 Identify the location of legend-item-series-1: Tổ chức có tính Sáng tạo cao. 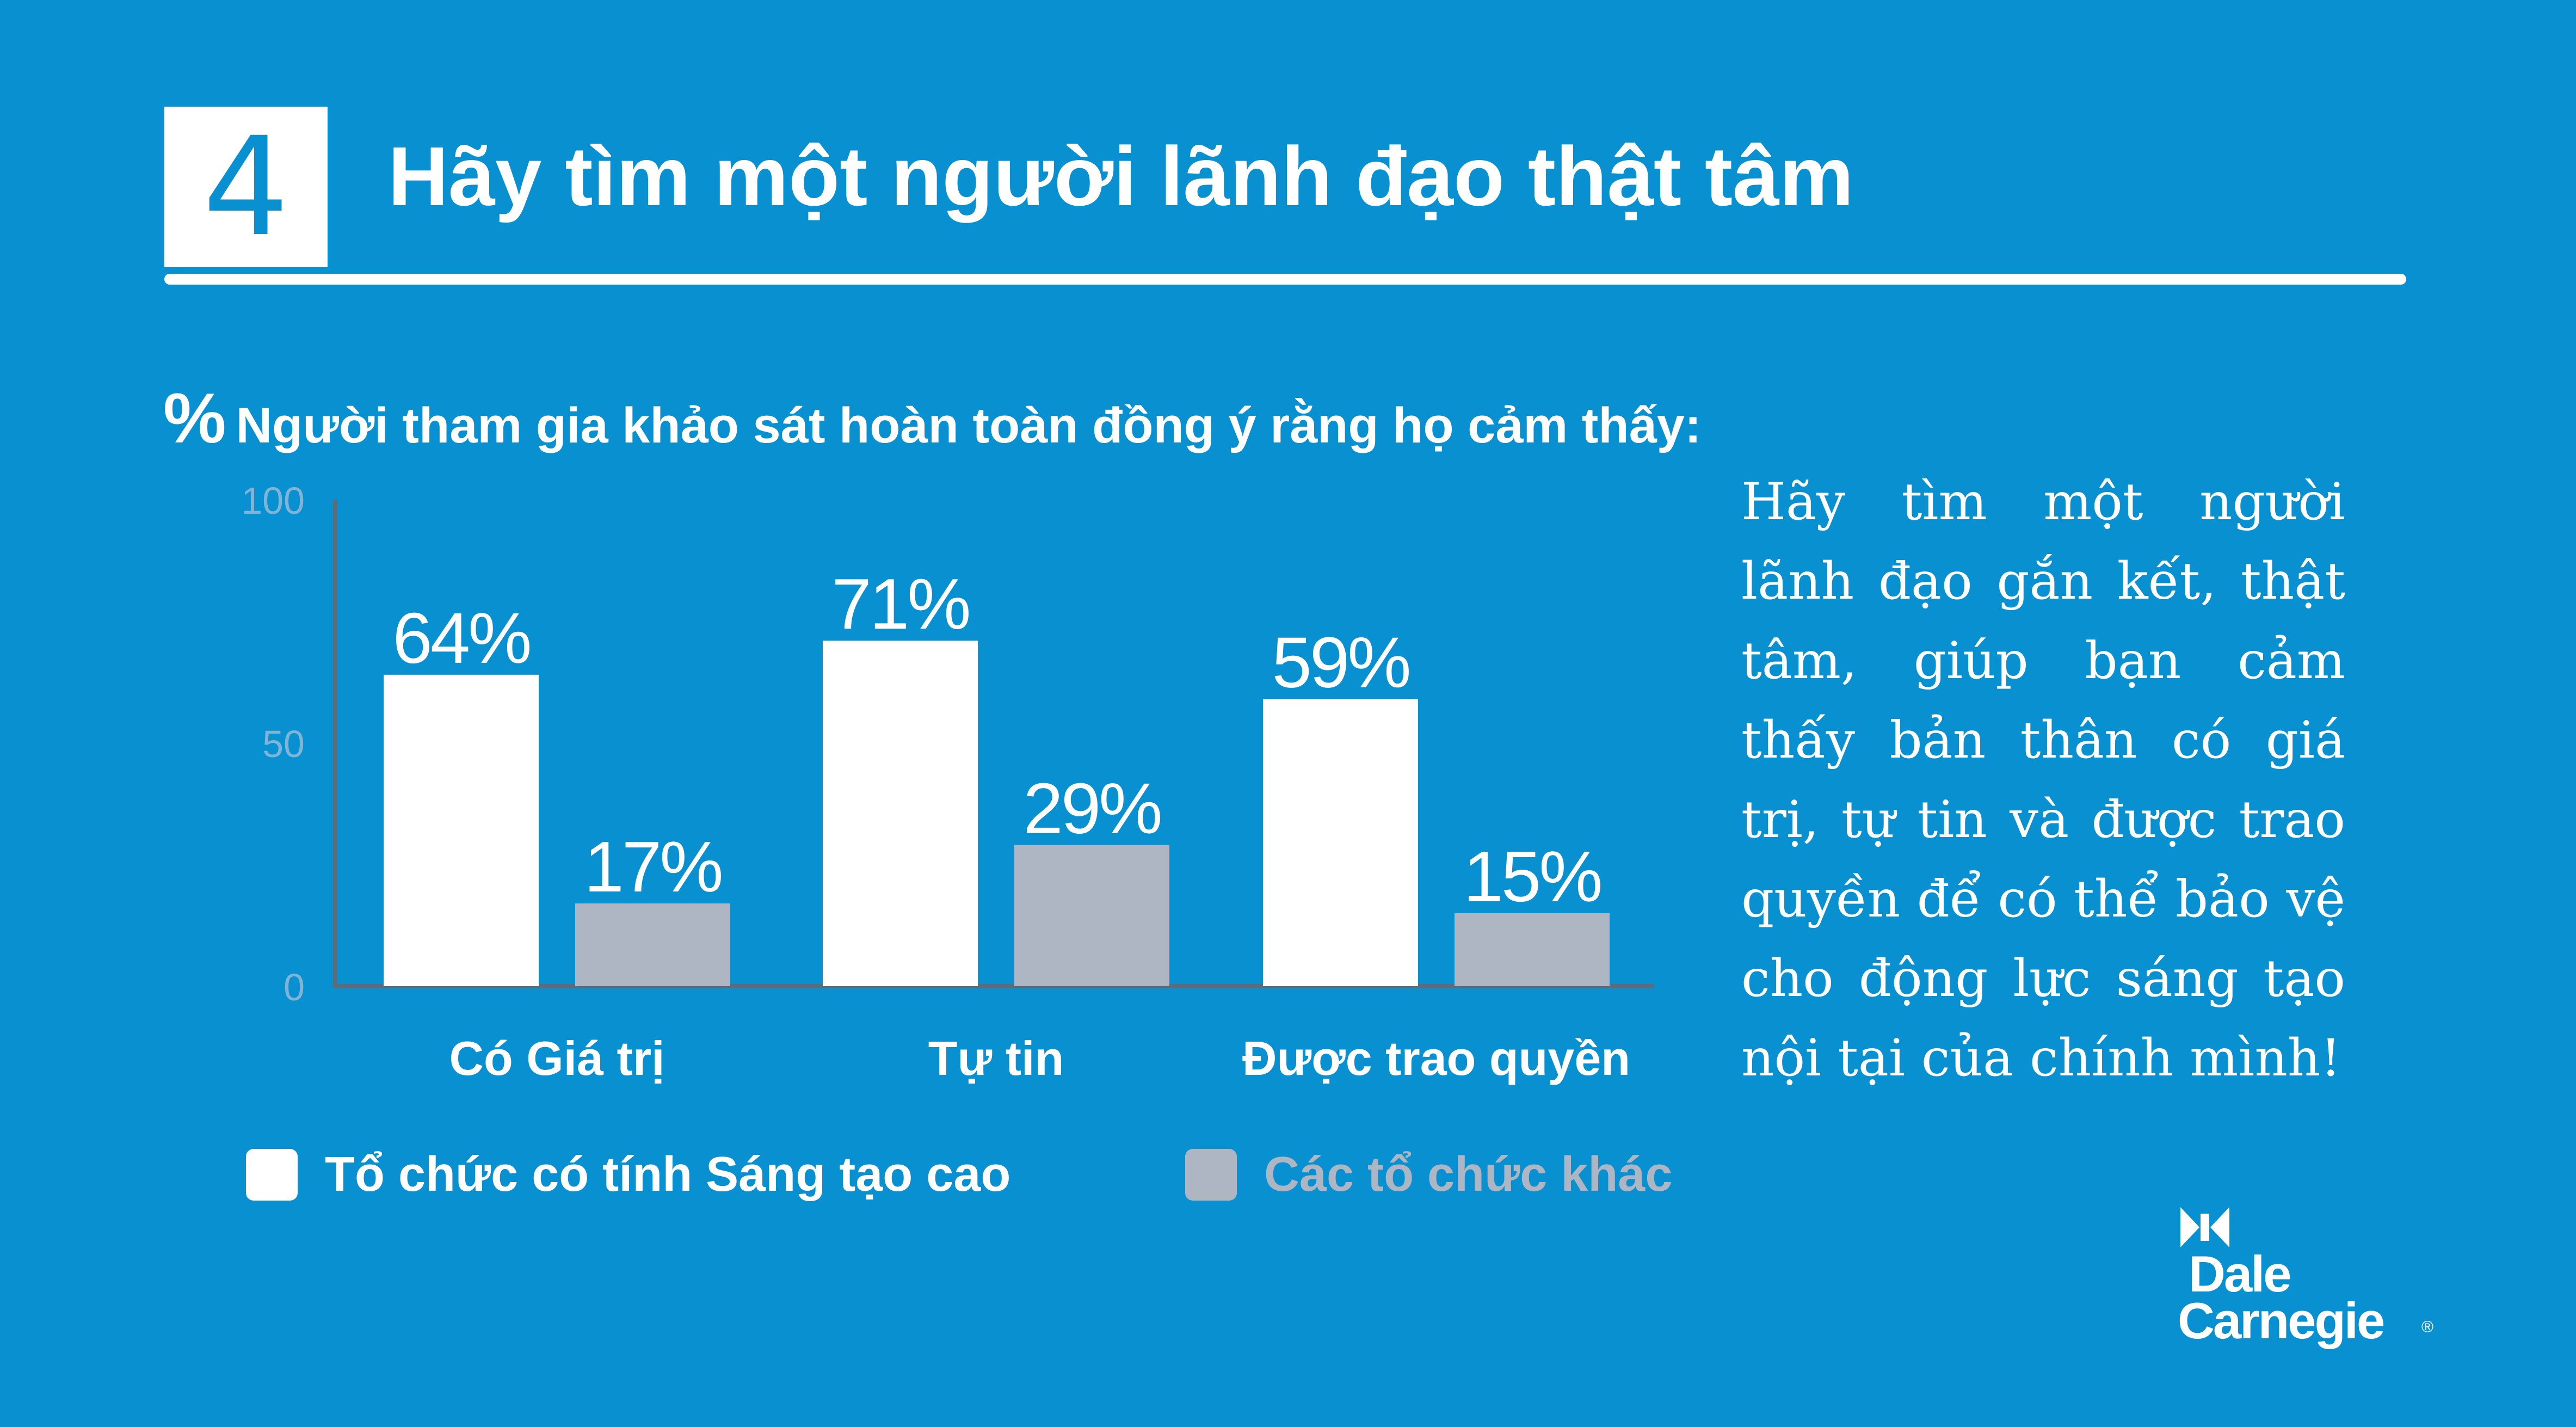
(628, 1175).